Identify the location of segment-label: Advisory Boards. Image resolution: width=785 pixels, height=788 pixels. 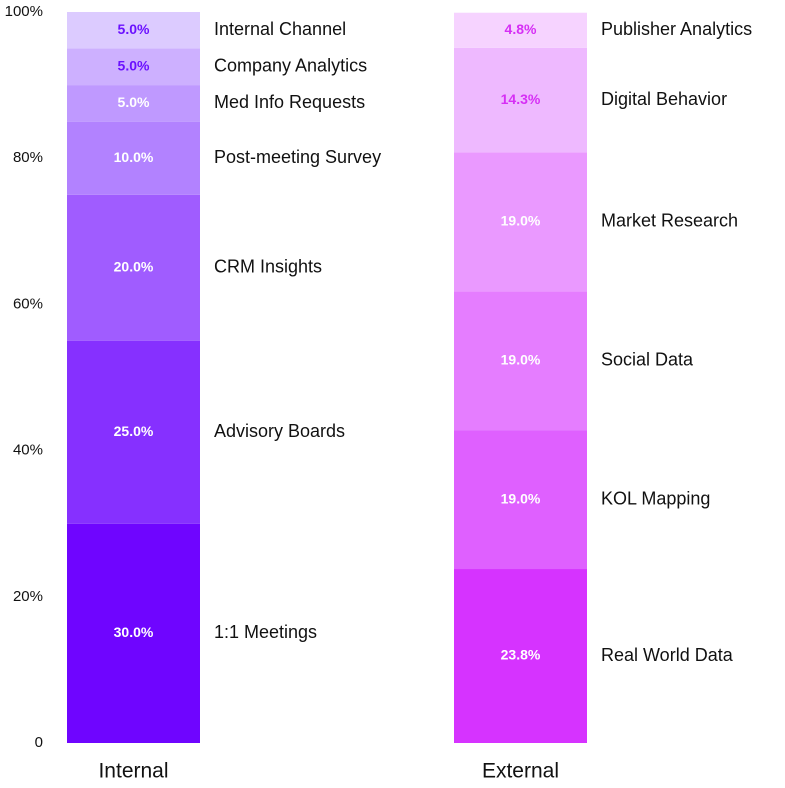
(279, 431).